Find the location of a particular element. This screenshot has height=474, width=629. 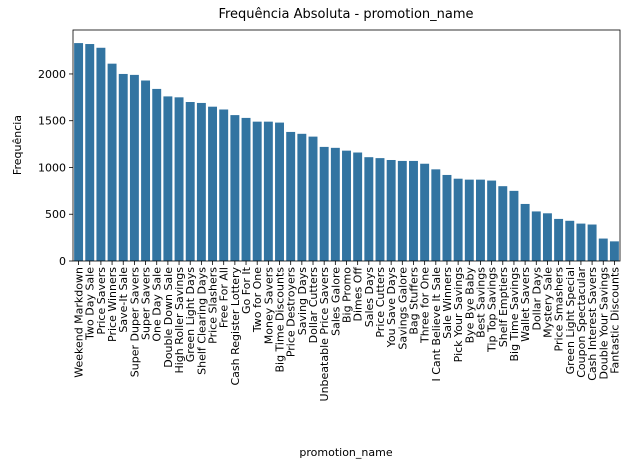

x-tick-label: Two for One is located at coordinates (257, 300).